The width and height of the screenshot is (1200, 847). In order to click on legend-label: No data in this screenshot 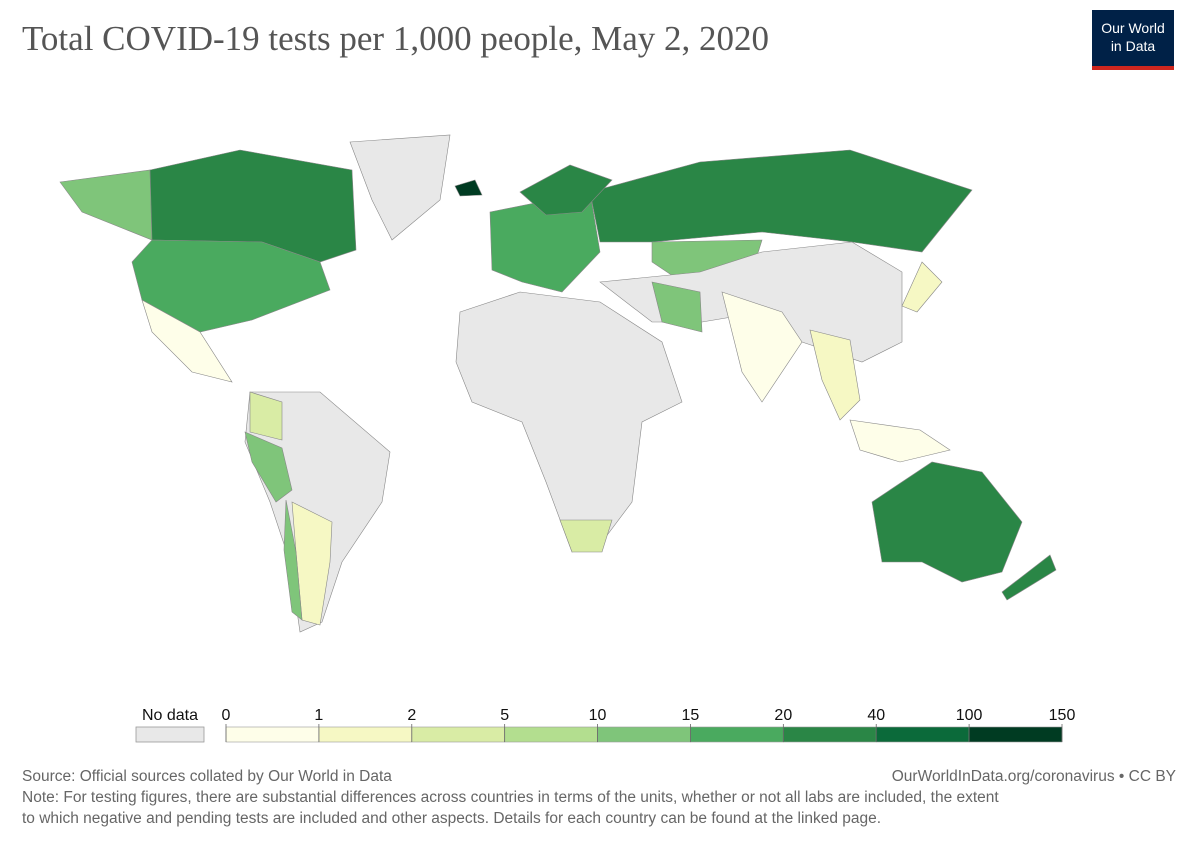, I will do `click(170, 715)`.